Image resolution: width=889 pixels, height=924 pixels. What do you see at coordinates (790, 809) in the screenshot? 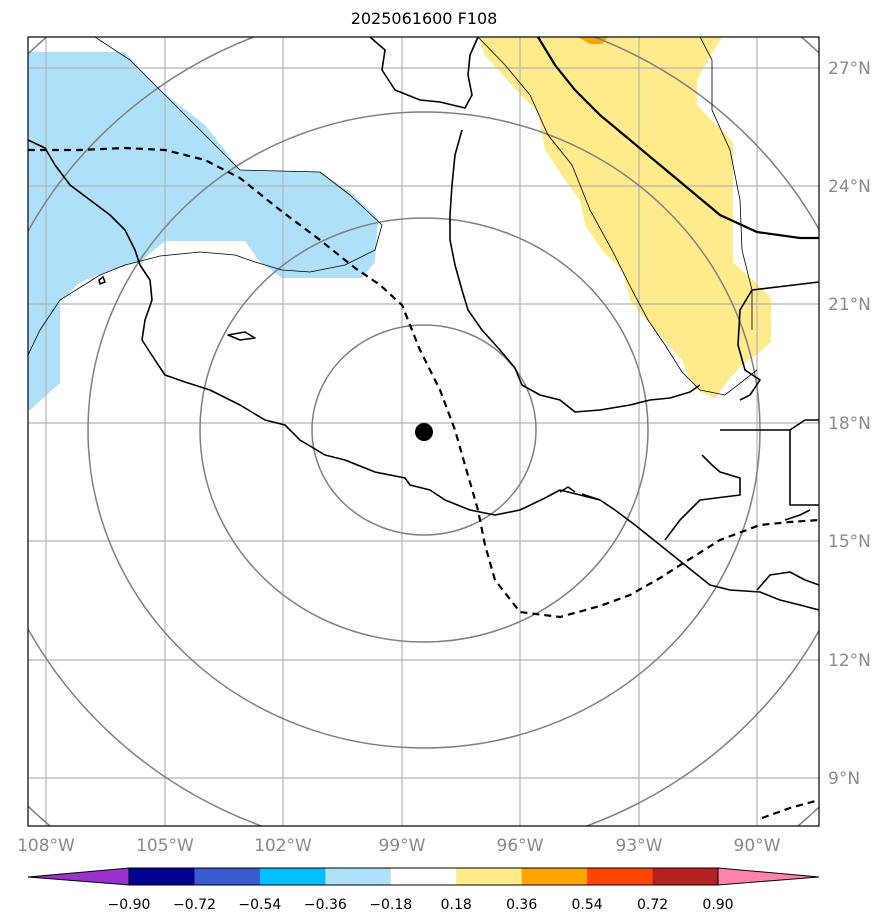
I see `dashed-contour-south` at bounding box center [790, 809].